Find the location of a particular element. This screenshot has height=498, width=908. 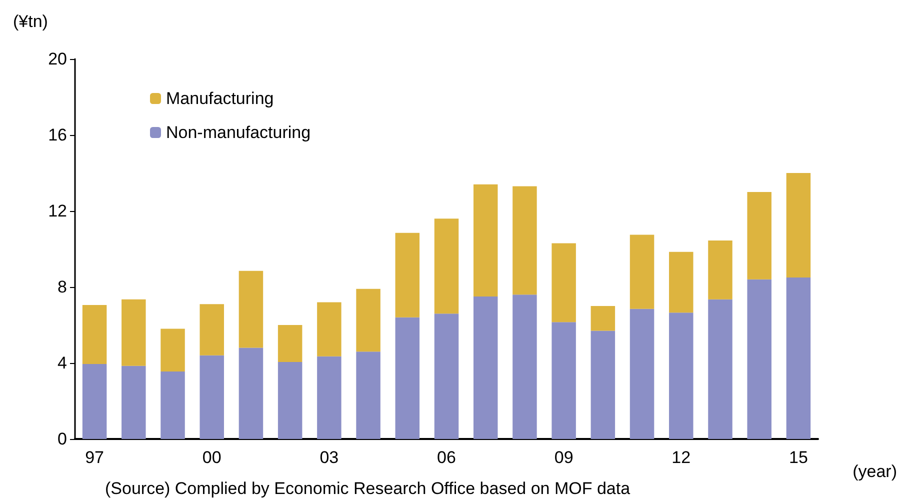

y-tick-label: 16 is located at coordinates (57, 135).